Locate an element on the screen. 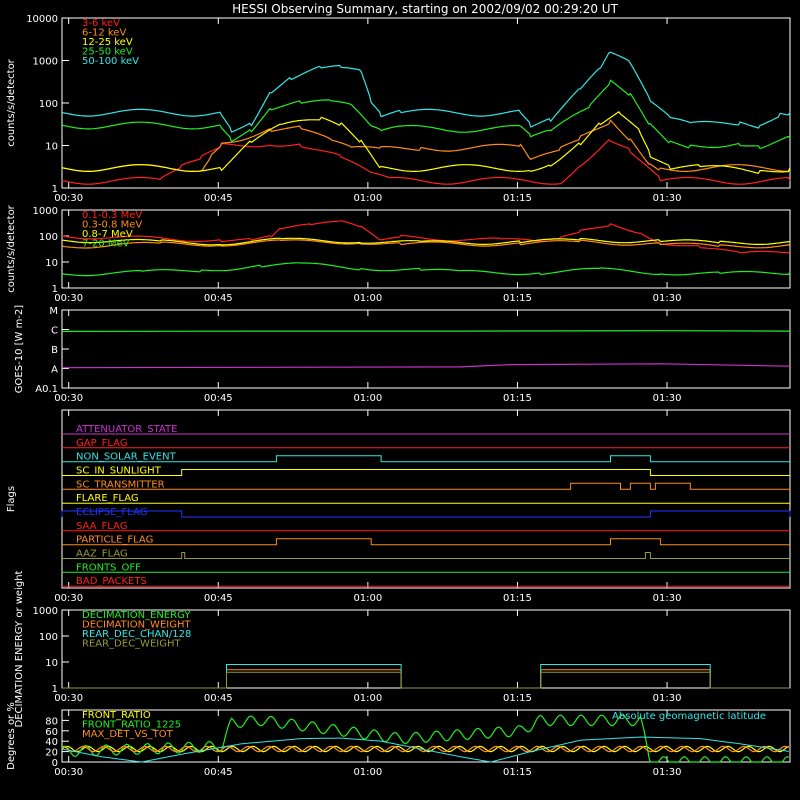 The height and width of the screenshot is (800, 800). counts_low-legend-entry: 25-50 keV is located at coordinates (107, 52).